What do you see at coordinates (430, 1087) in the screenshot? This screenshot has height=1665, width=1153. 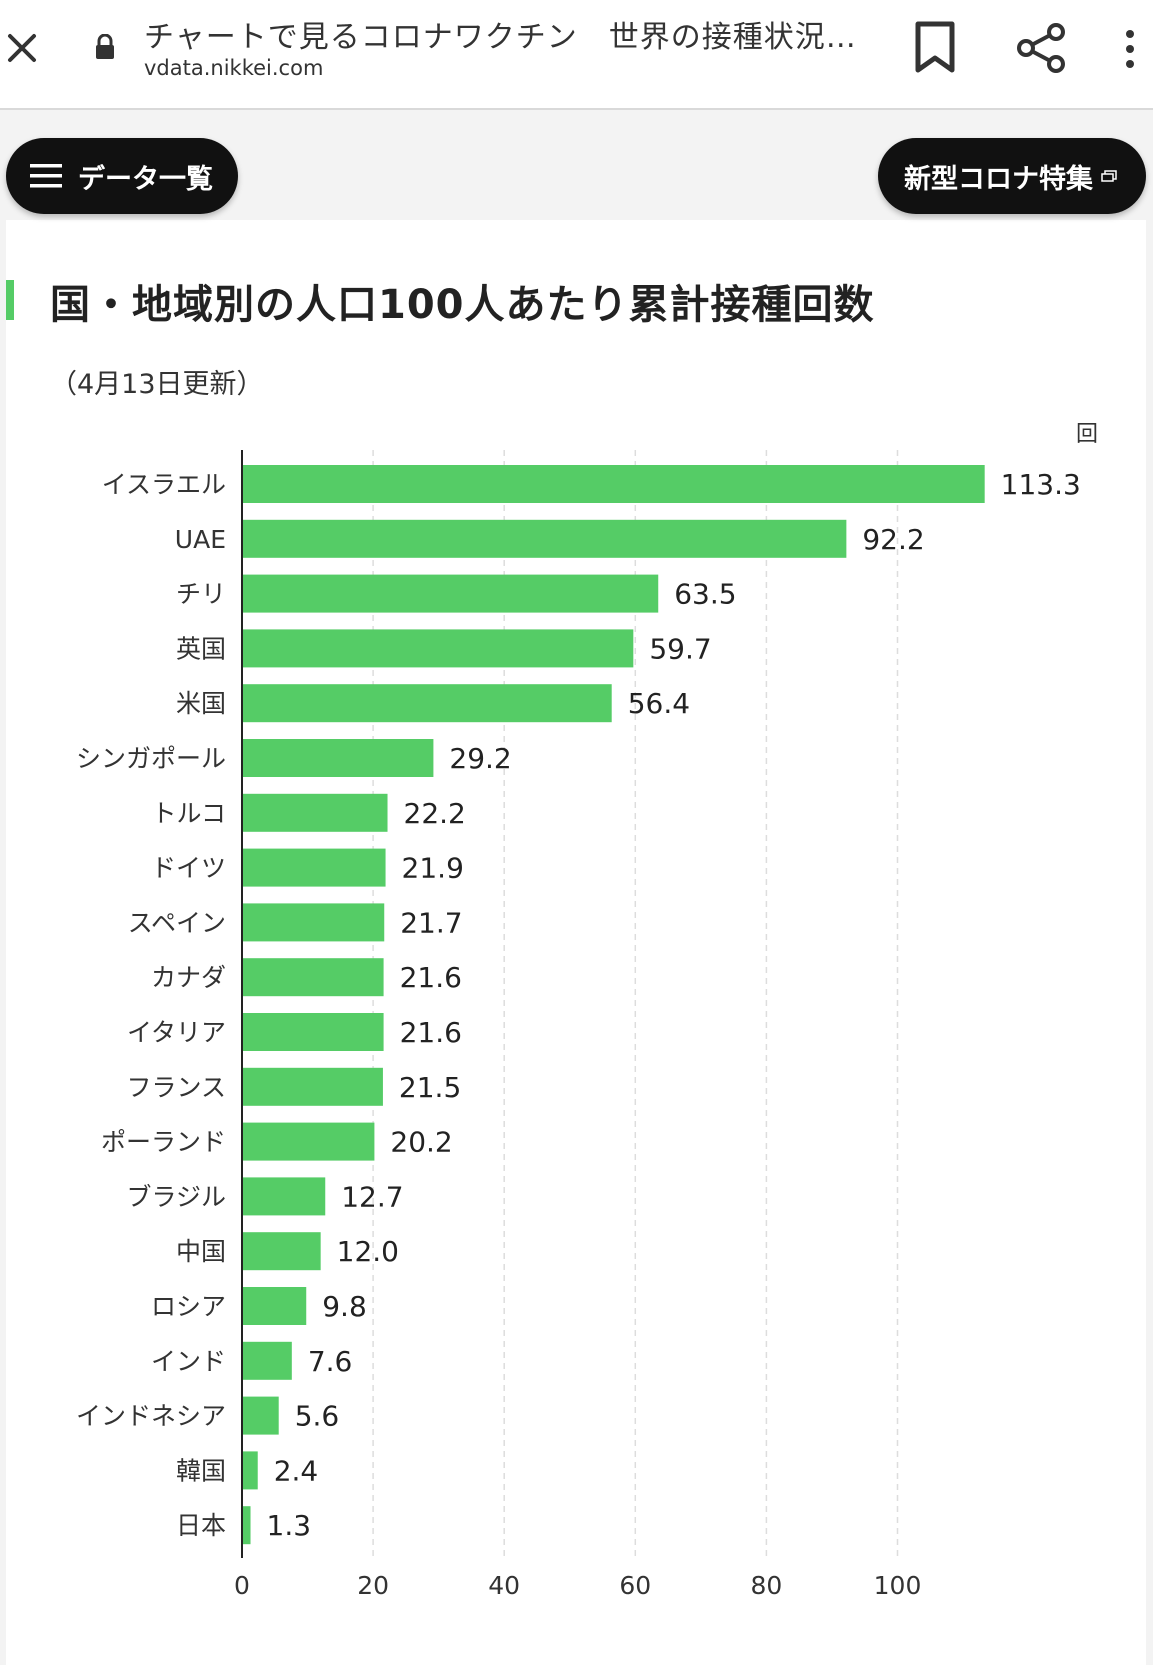 I see `value-label: 21.5` at bounding box center [430, 1087].